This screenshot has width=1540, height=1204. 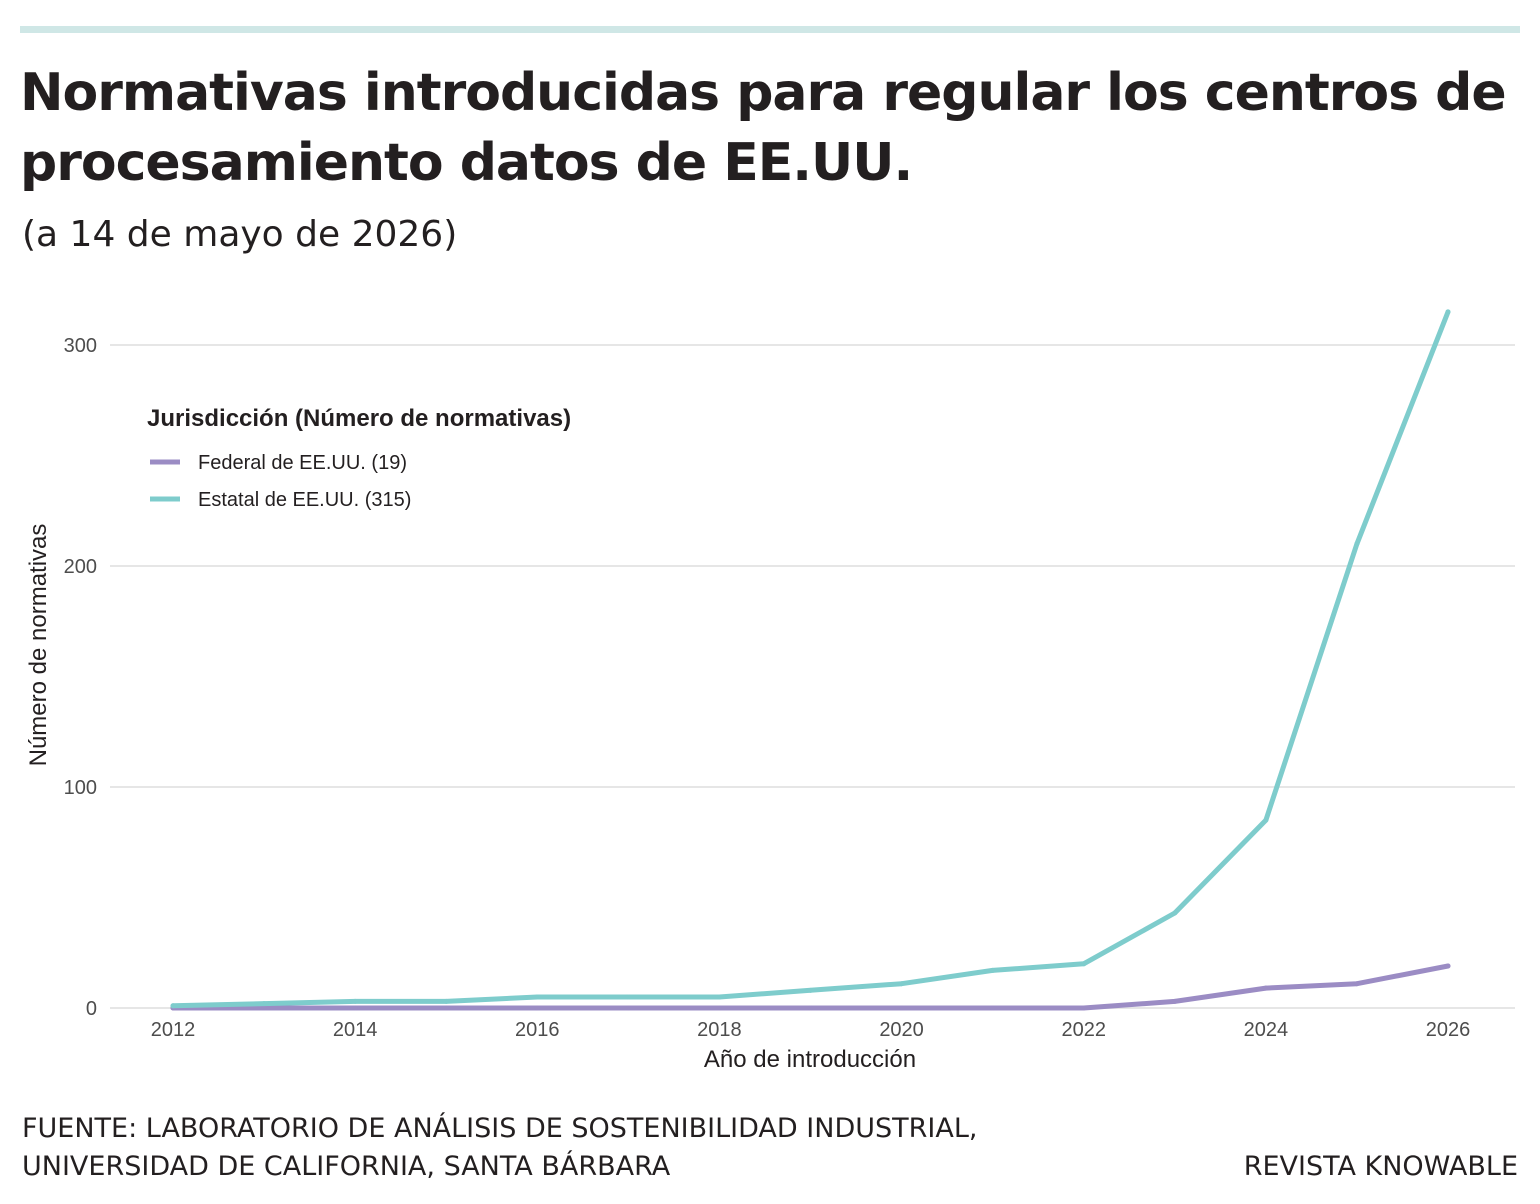 What do you see at coordinates (810, 1059) in the screenshot?
I see `x-axis-label: Año de introducción` at bounding box center [810, 1059].